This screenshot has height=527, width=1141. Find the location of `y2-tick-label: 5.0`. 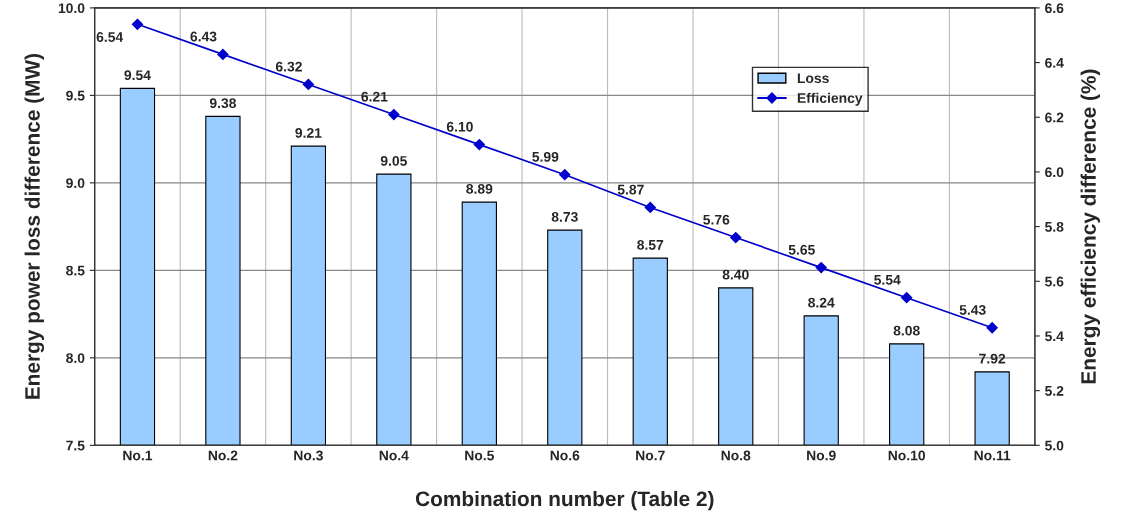

y2-tick-label: 5.0 is located at coordinates (1054, 445).